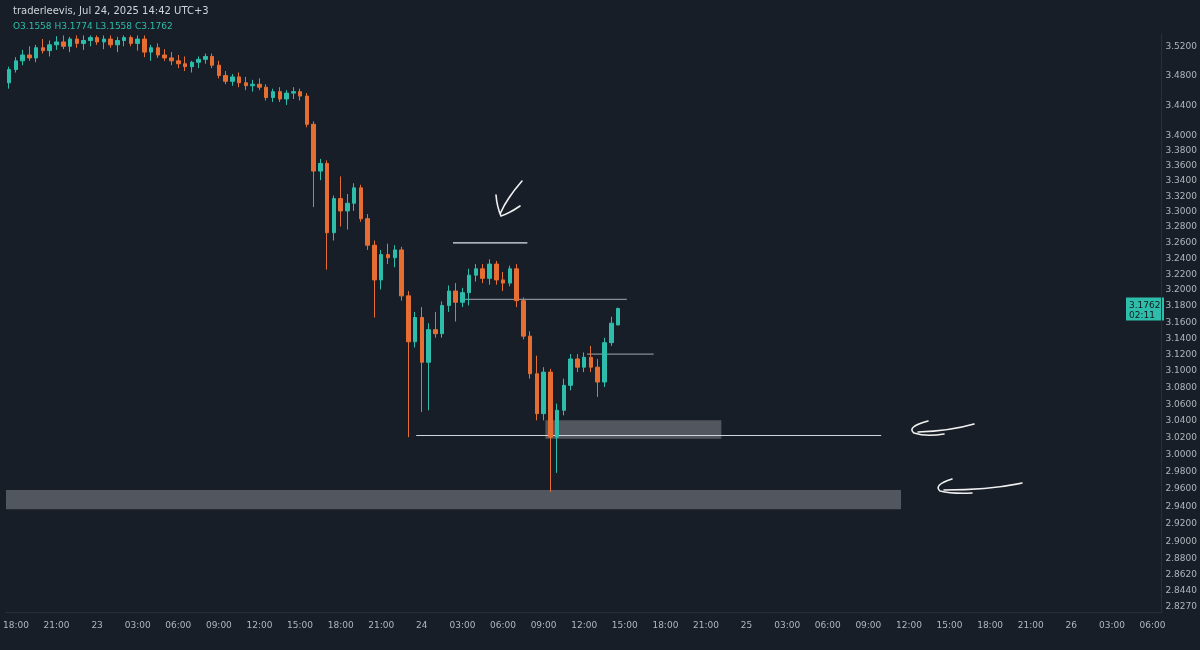  Describe the element at coordinates (1181, 605) in the screenshot. I see `y-tick-label: 2.8270` at that location.